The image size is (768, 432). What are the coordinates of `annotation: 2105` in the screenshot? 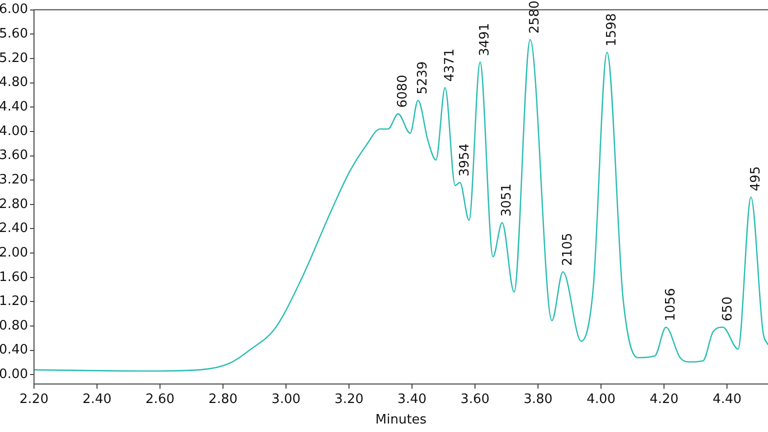 It's located at (568, 249).